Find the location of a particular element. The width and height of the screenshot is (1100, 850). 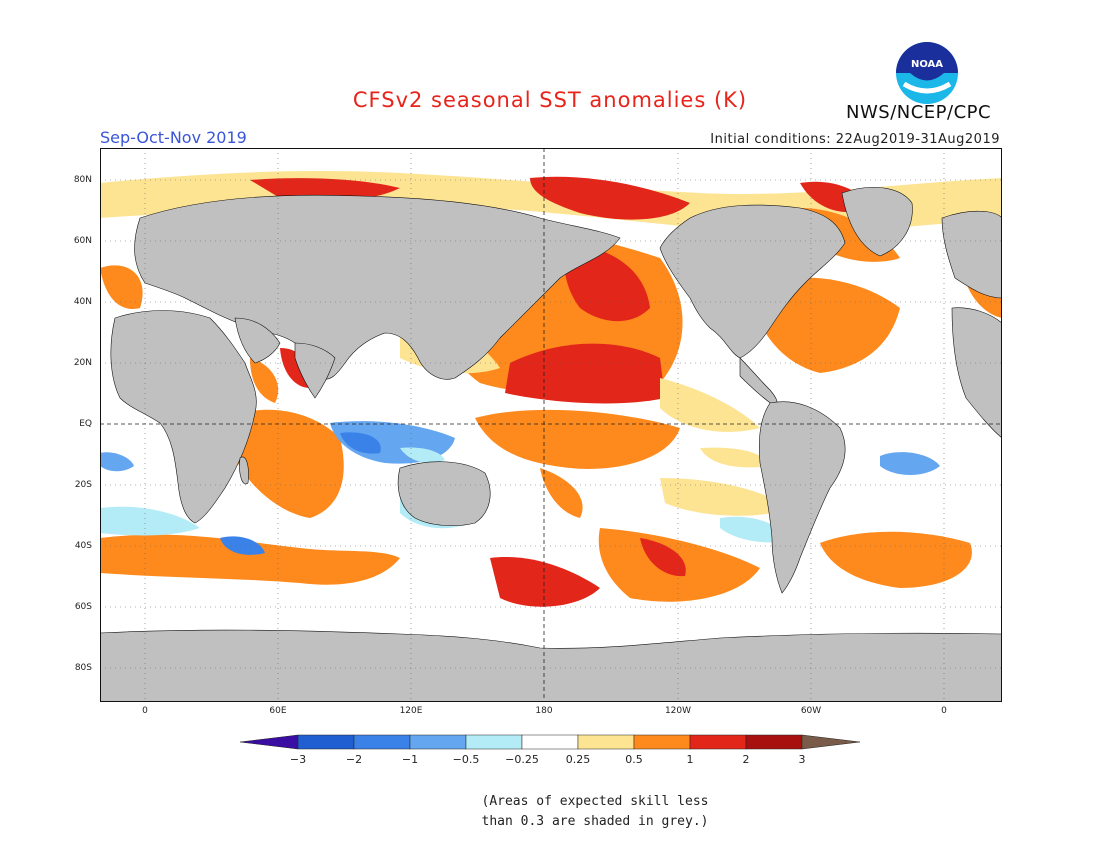

lat-label: 60N is located at coordinates (82, 241).